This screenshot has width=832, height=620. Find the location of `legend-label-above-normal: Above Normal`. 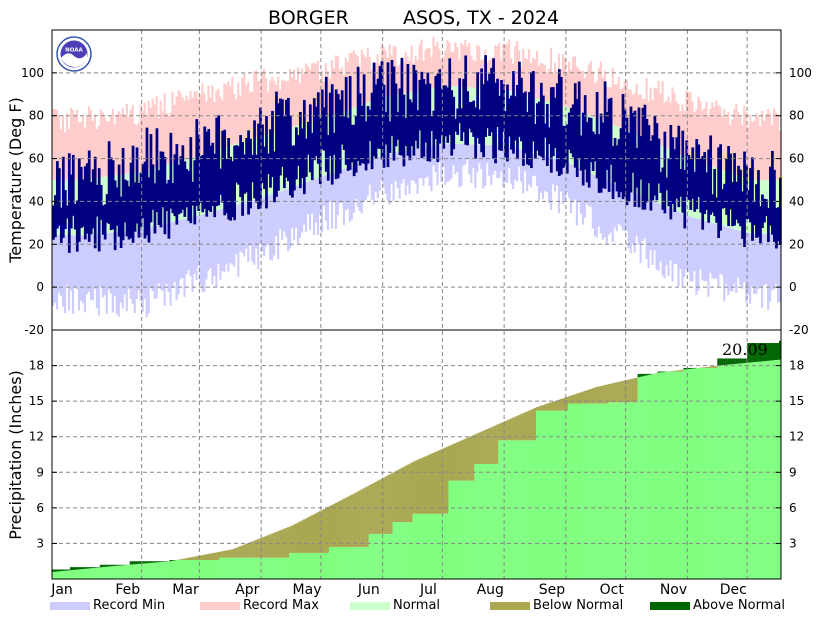

legend-label-above-normal: Above Normal is located at coordinates (739, 605).